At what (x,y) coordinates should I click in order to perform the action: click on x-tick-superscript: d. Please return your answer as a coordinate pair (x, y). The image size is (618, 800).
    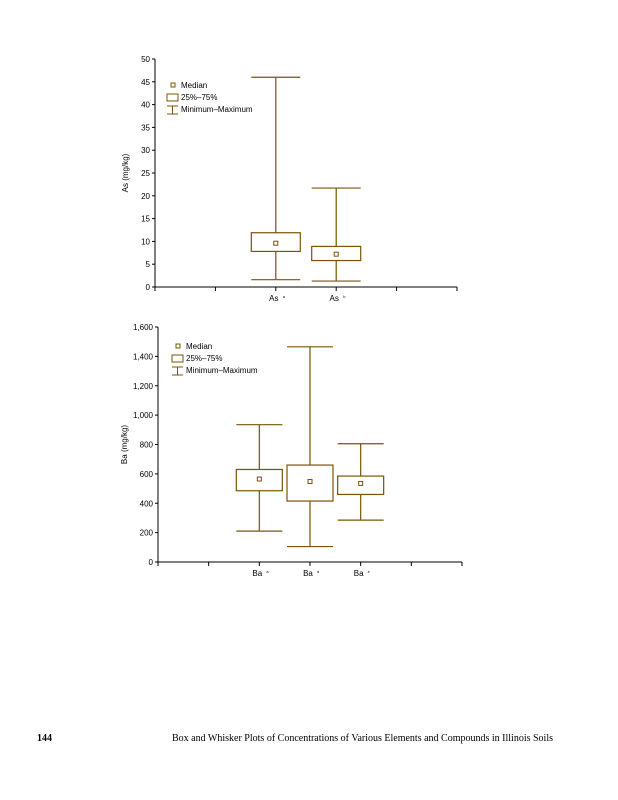
    Looking at the image, I should click on (318, 571).